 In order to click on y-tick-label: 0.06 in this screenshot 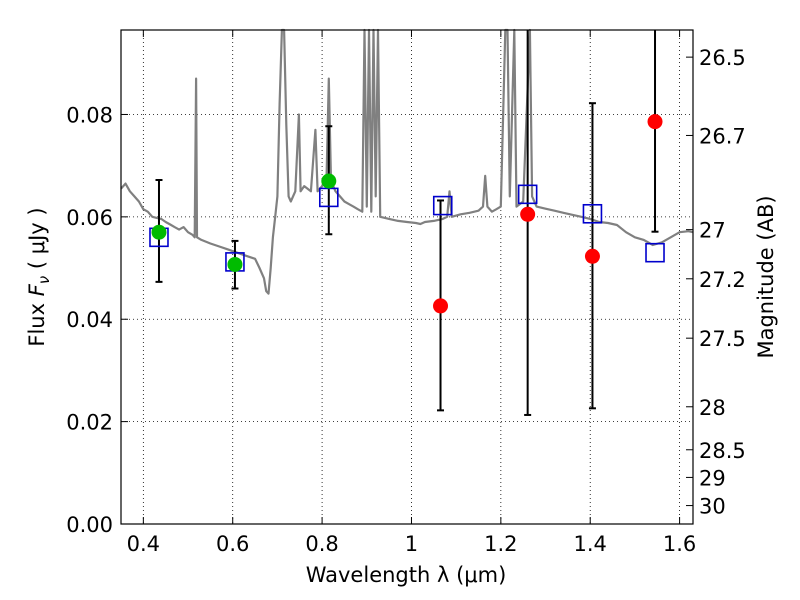, I will do `click(89, 218)`.